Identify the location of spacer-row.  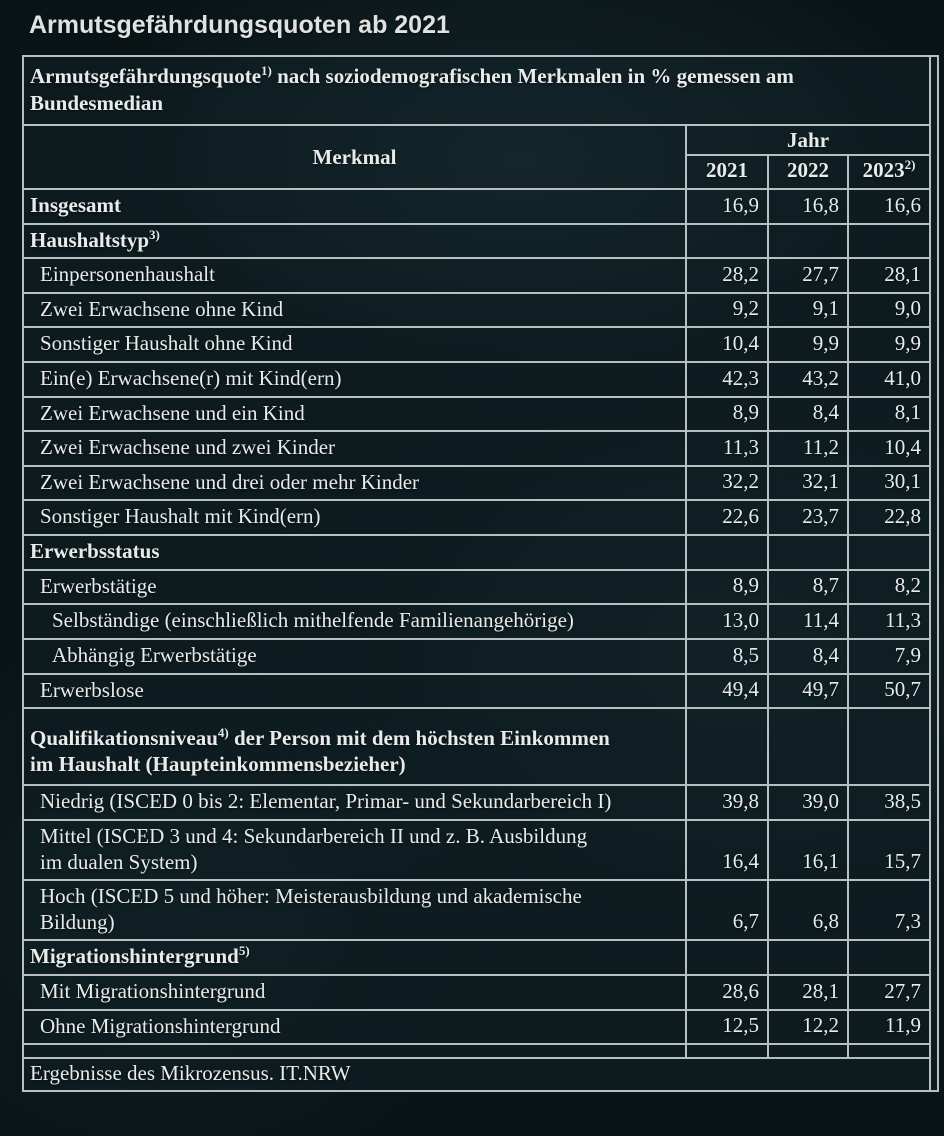
(478, 1051).